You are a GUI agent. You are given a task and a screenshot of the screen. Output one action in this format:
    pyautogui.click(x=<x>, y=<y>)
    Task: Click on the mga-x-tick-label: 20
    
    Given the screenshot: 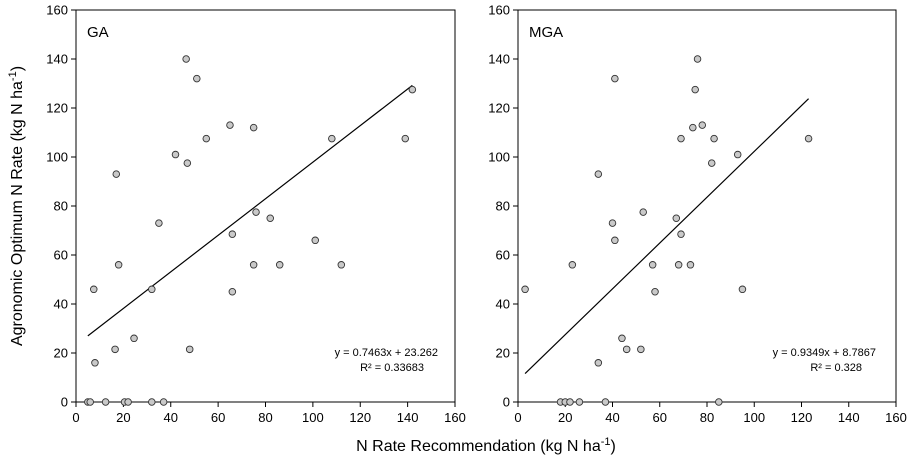 What is the action you would take?
    pyautogui.click(x=565, y=417)
    